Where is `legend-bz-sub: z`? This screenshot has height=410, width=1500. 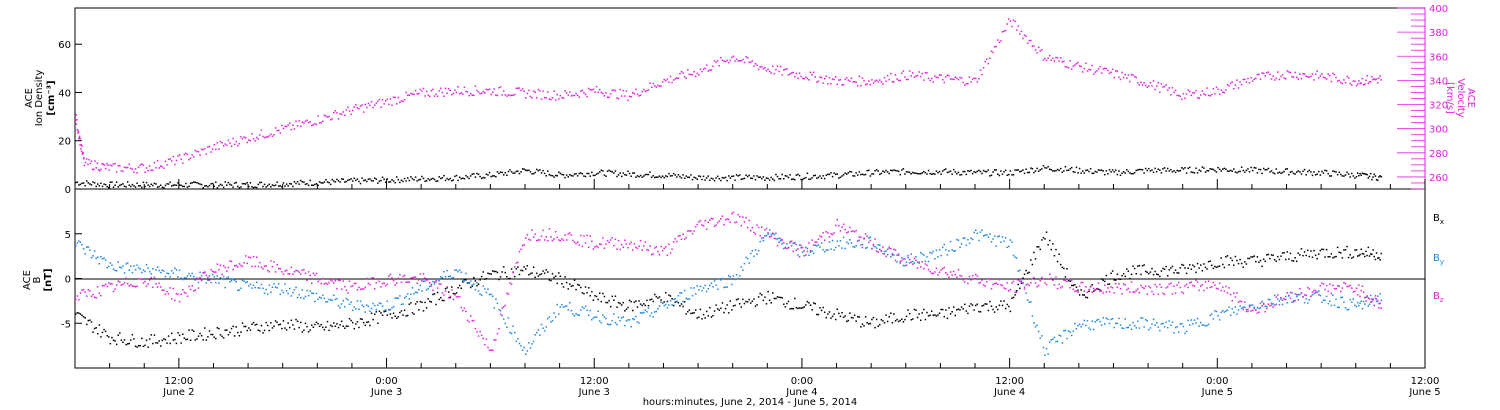
legend-bz-sub: z is located at coordinates (1442, 300).